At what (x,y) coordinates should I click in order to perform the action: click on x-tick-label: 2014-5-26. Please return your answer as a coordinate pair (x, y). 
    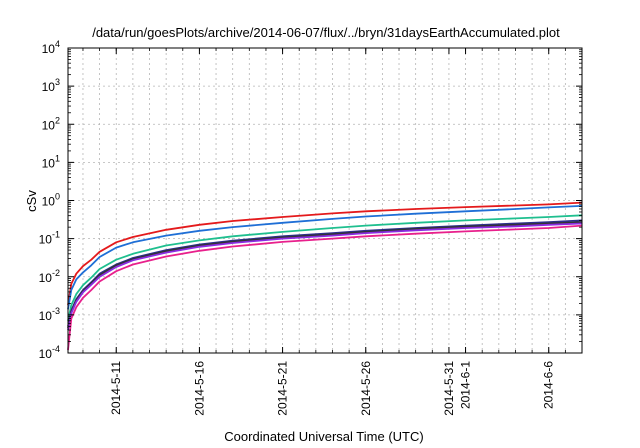
    Looking at the image, I should click on (366, 388).